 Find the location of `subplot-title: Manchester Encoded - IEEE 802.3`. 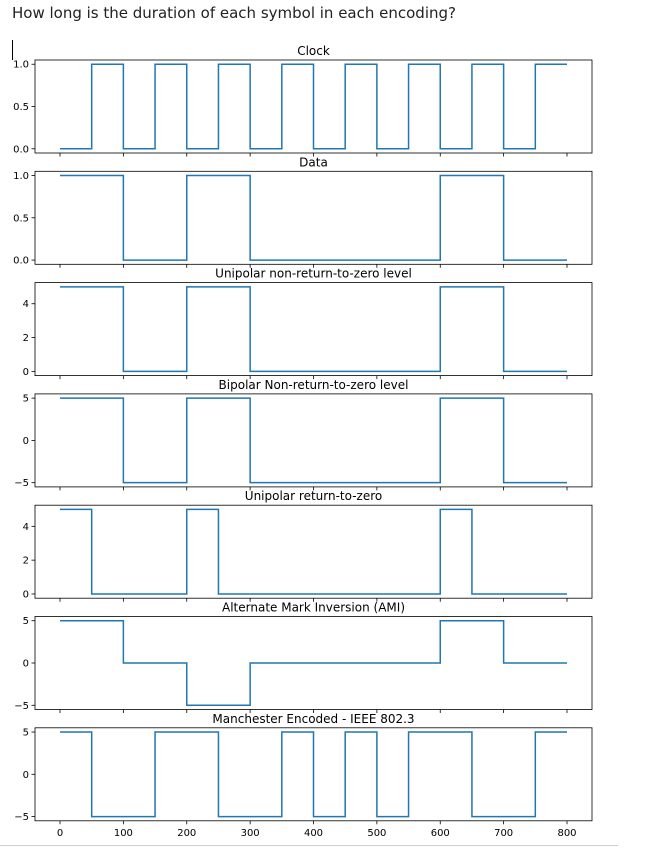

subplot-title: Manchester Encoded - IEEE 802.3 is located at coordinates (313, 719).